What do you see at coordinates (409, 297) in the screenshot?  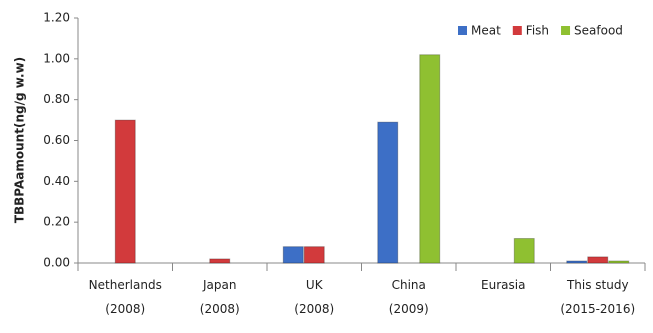 I see `x-tick-label: China (2009)` at bounding box center [409, 297].